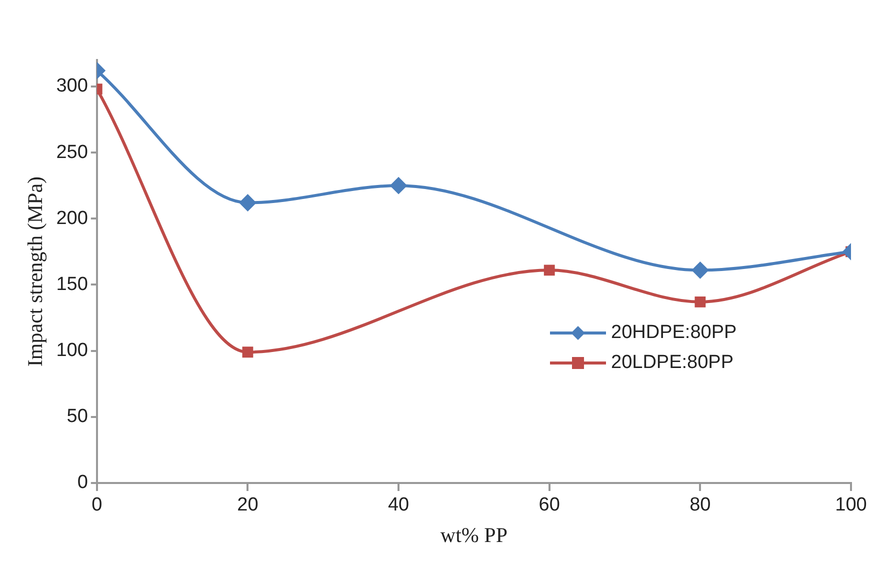 The width and height of the screenshot is (891, 563). Describe the element at coordinates (72, 218) in the screenshot. I see `y-tick-label: 200` at that location.